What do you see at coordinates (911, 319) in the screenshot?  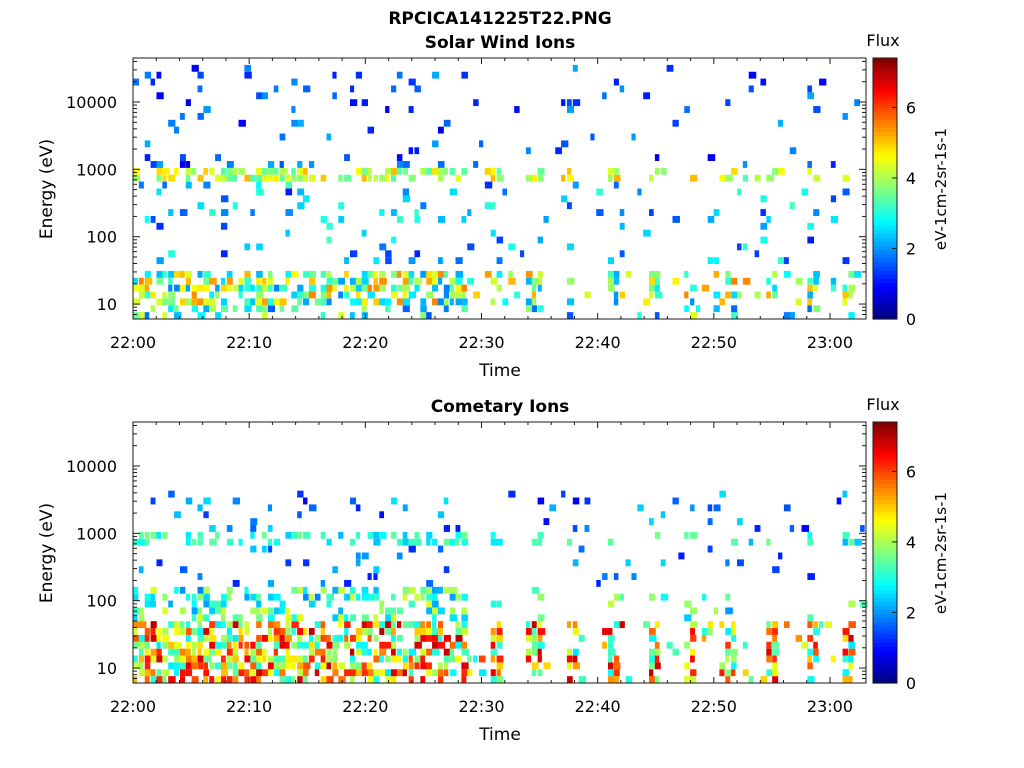 I see `colorbar-tick-label: 0` at bounding box center [911, 319].